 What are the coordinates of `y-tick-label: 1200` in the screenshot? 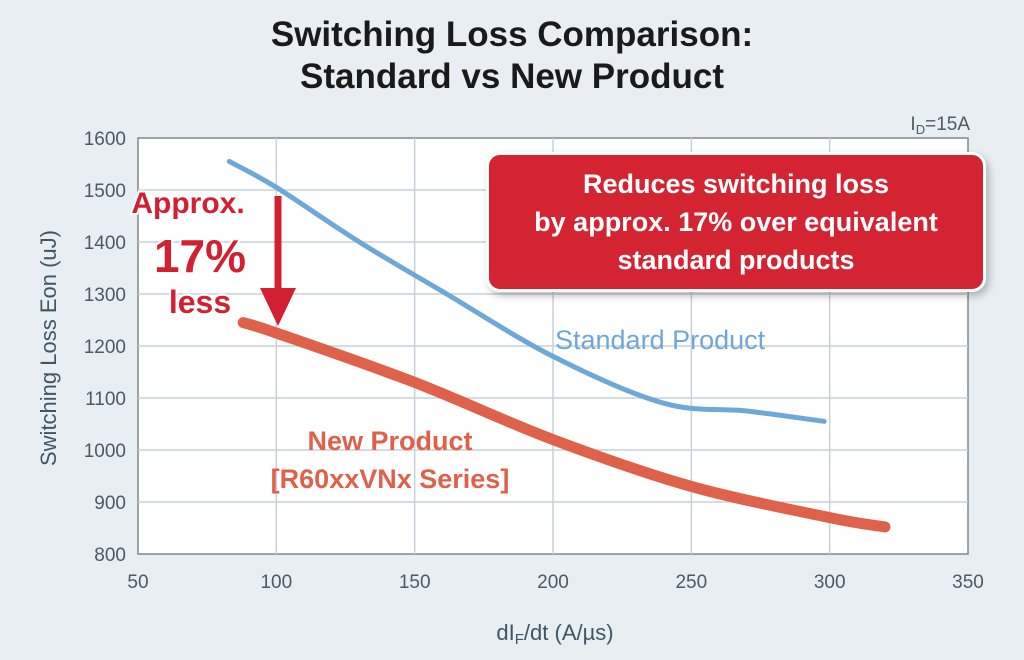 It's located at (105, 347).